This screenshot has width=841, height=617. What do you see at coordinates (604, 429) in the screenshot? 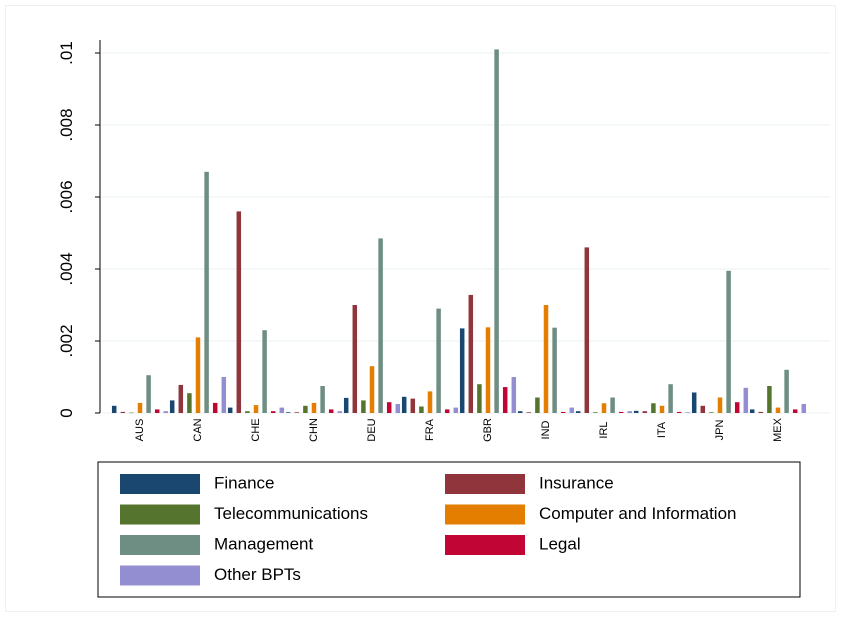
I see `x-tick-label: IRL` at bounding box center [604, 429].